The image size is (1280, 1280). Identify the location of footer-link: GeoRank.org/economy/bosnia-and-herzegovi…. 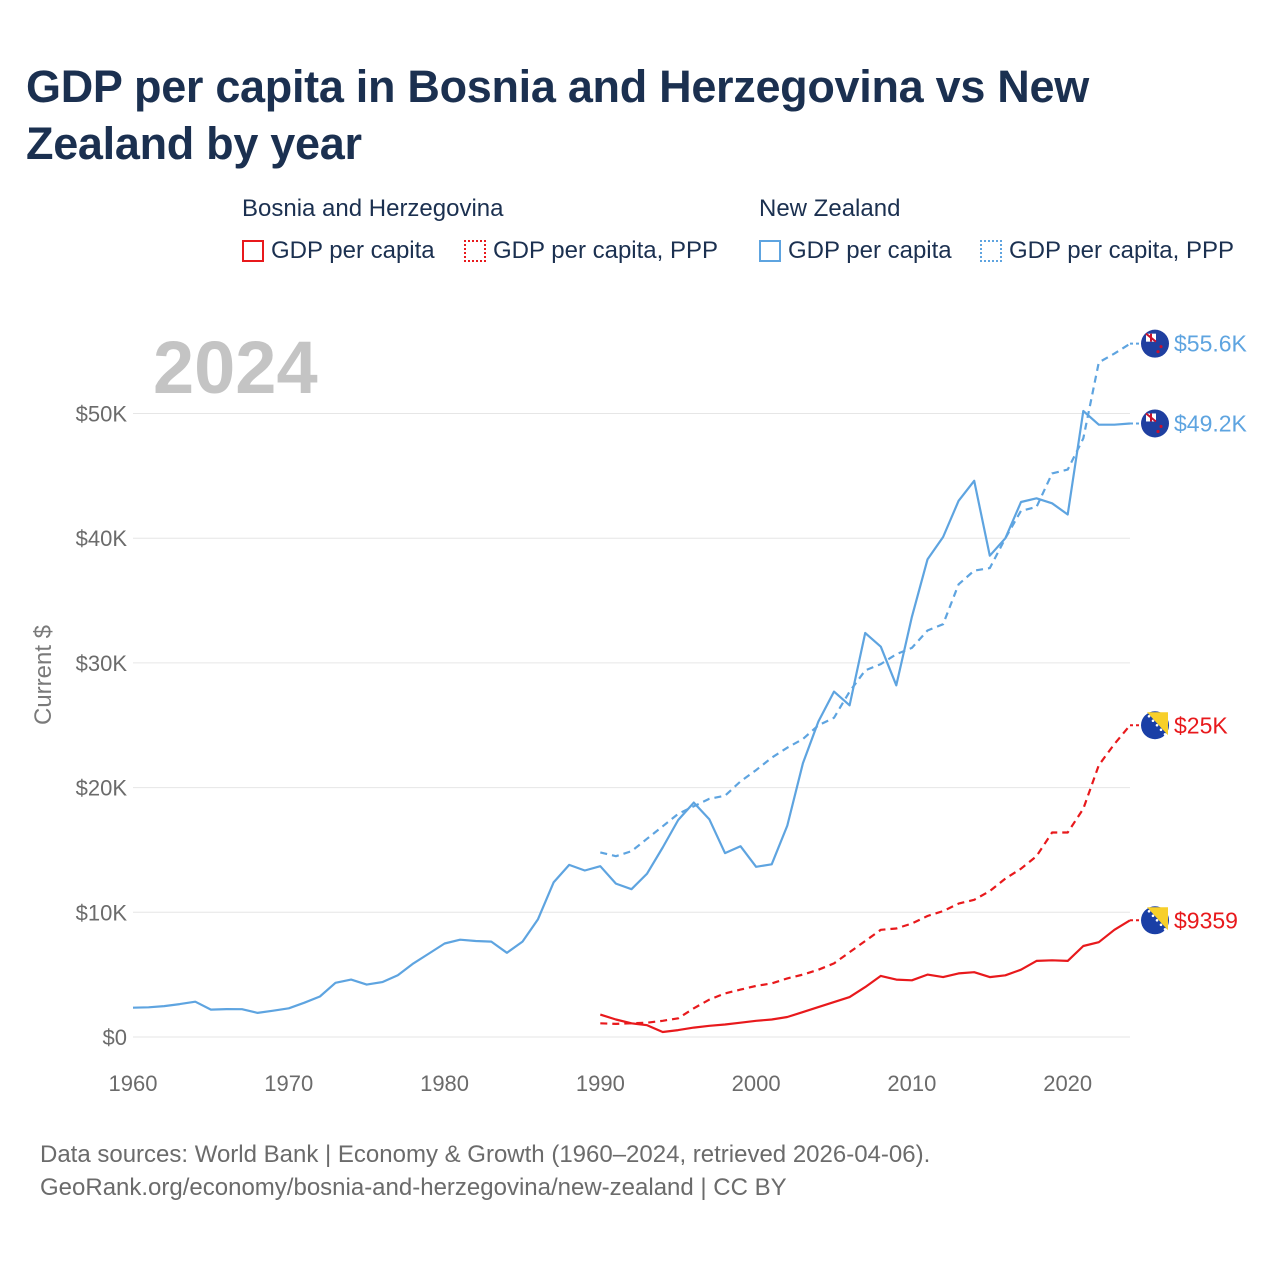
(413, 1187).